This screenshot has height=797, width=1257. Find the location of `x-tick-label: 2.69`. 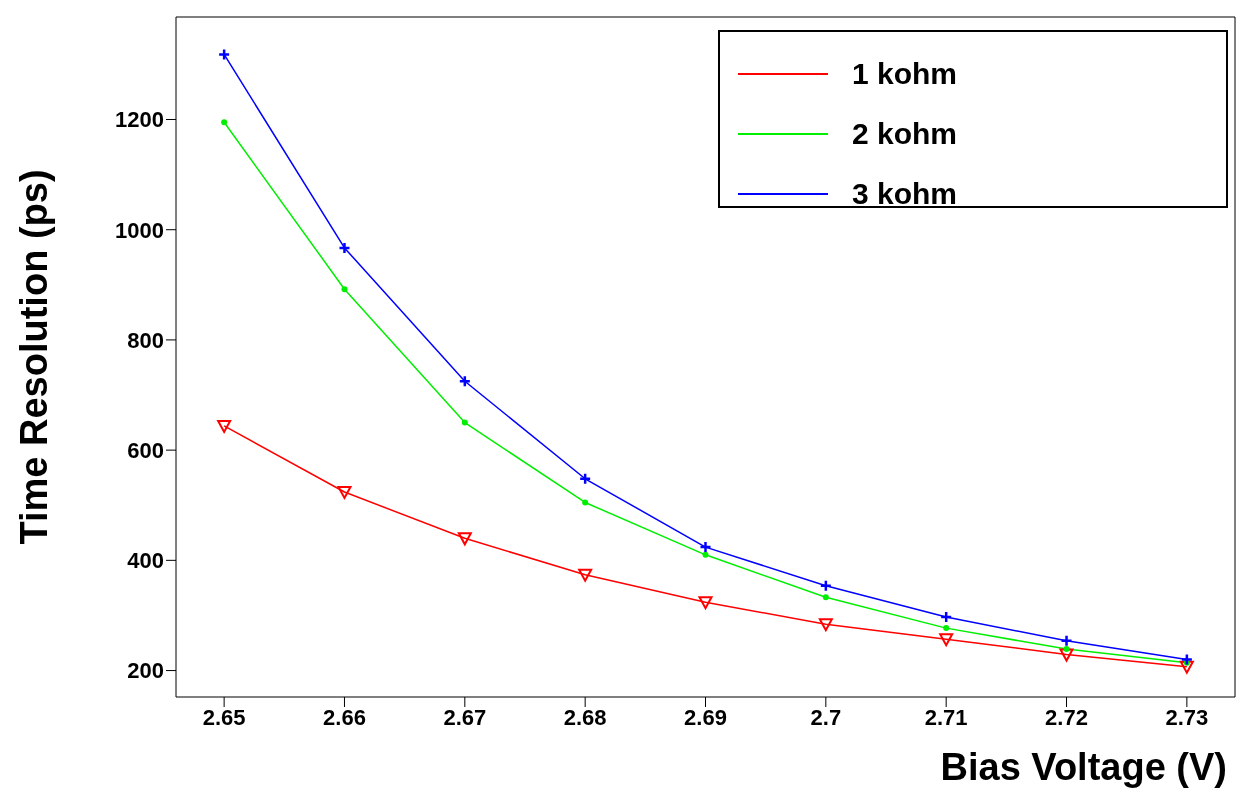

x-tick-label: 2.69 is located at coordinates (705, 717).